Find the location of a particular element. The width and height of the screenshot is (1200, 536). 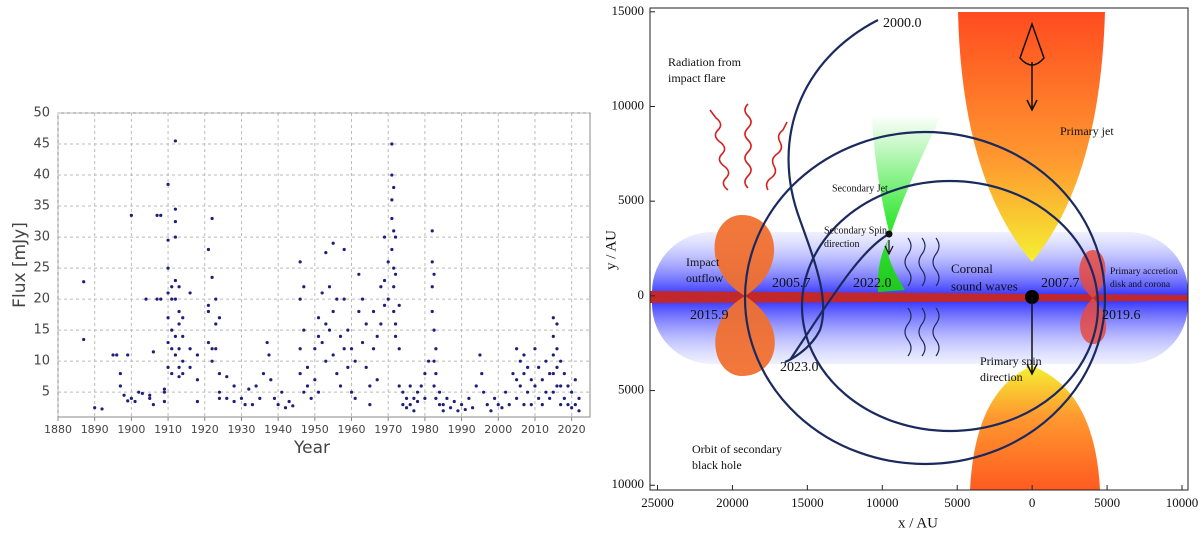

x-tick-label: 1990 is located at coordinates (462, 429).